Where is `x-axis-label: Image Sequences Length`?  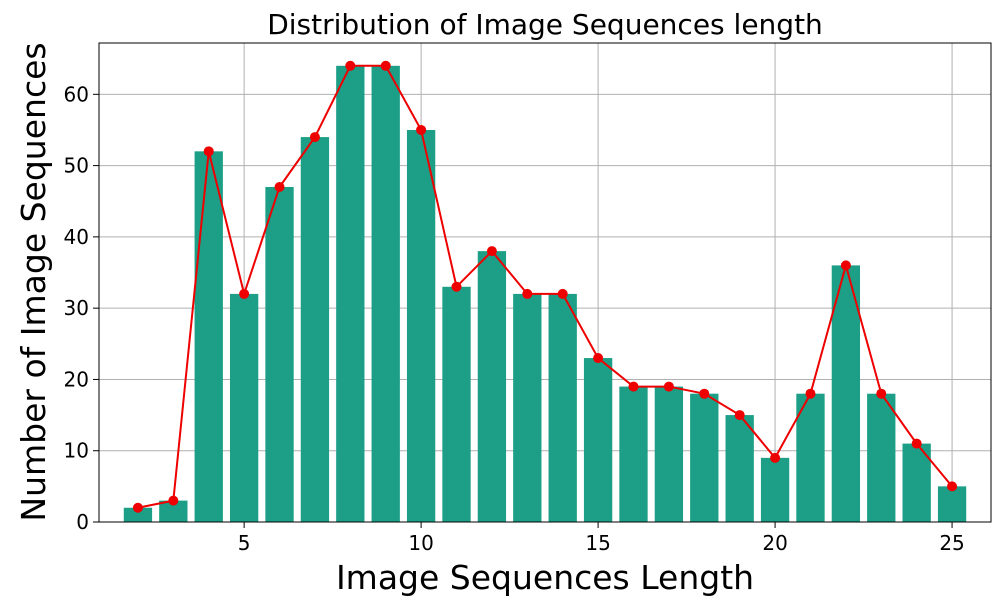
x-axis-label: Image Sequences Length is located at coordinates (545, 577).